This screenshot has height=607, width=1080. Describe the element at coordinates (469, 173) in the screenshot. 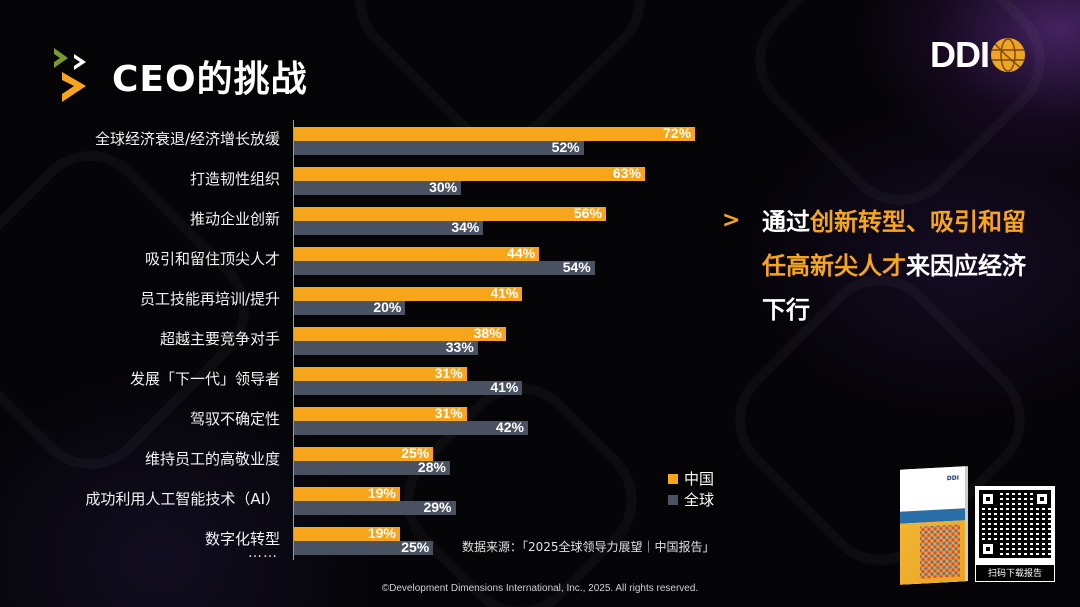

I see `bar-china: 63%` at that location.